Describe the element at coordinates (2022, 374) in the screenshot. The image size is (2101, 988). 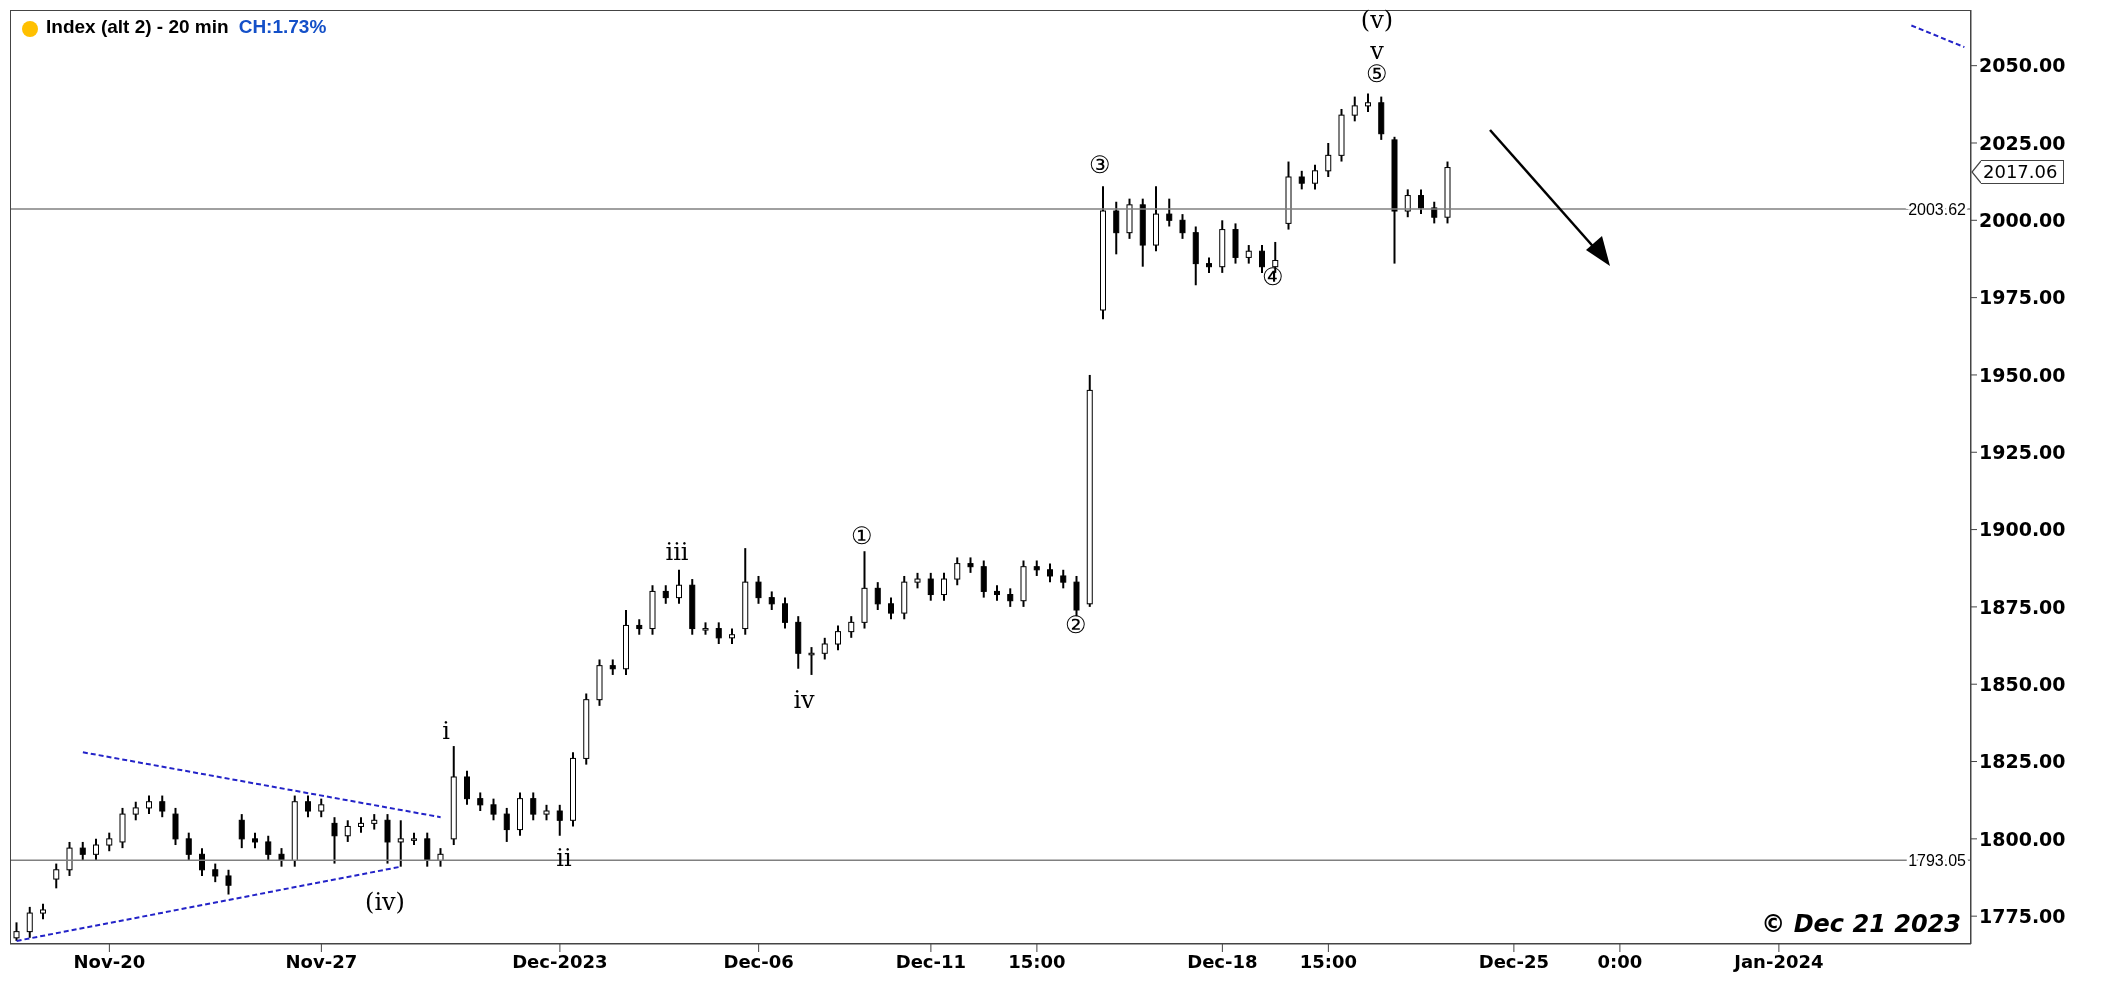
I see `y-tick-label: 1950.00` at that location.